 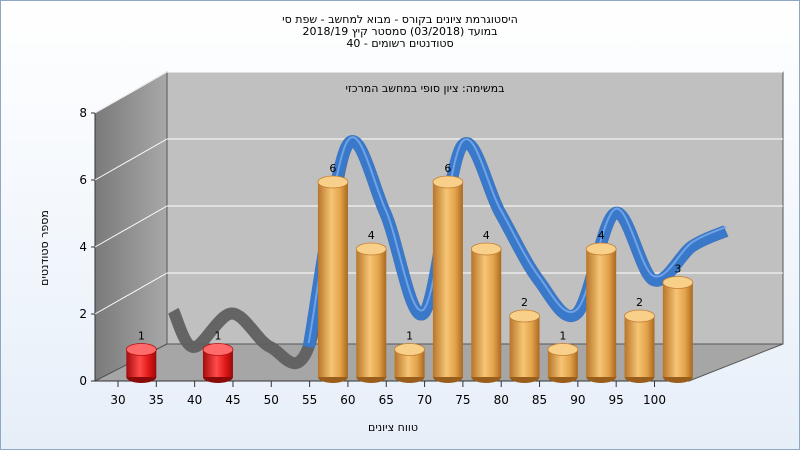 What do you see at coordinates (393, 427) in the screenshot?
I see `x-axis-label: טווח ציונים` at bounding box center [393, 427].